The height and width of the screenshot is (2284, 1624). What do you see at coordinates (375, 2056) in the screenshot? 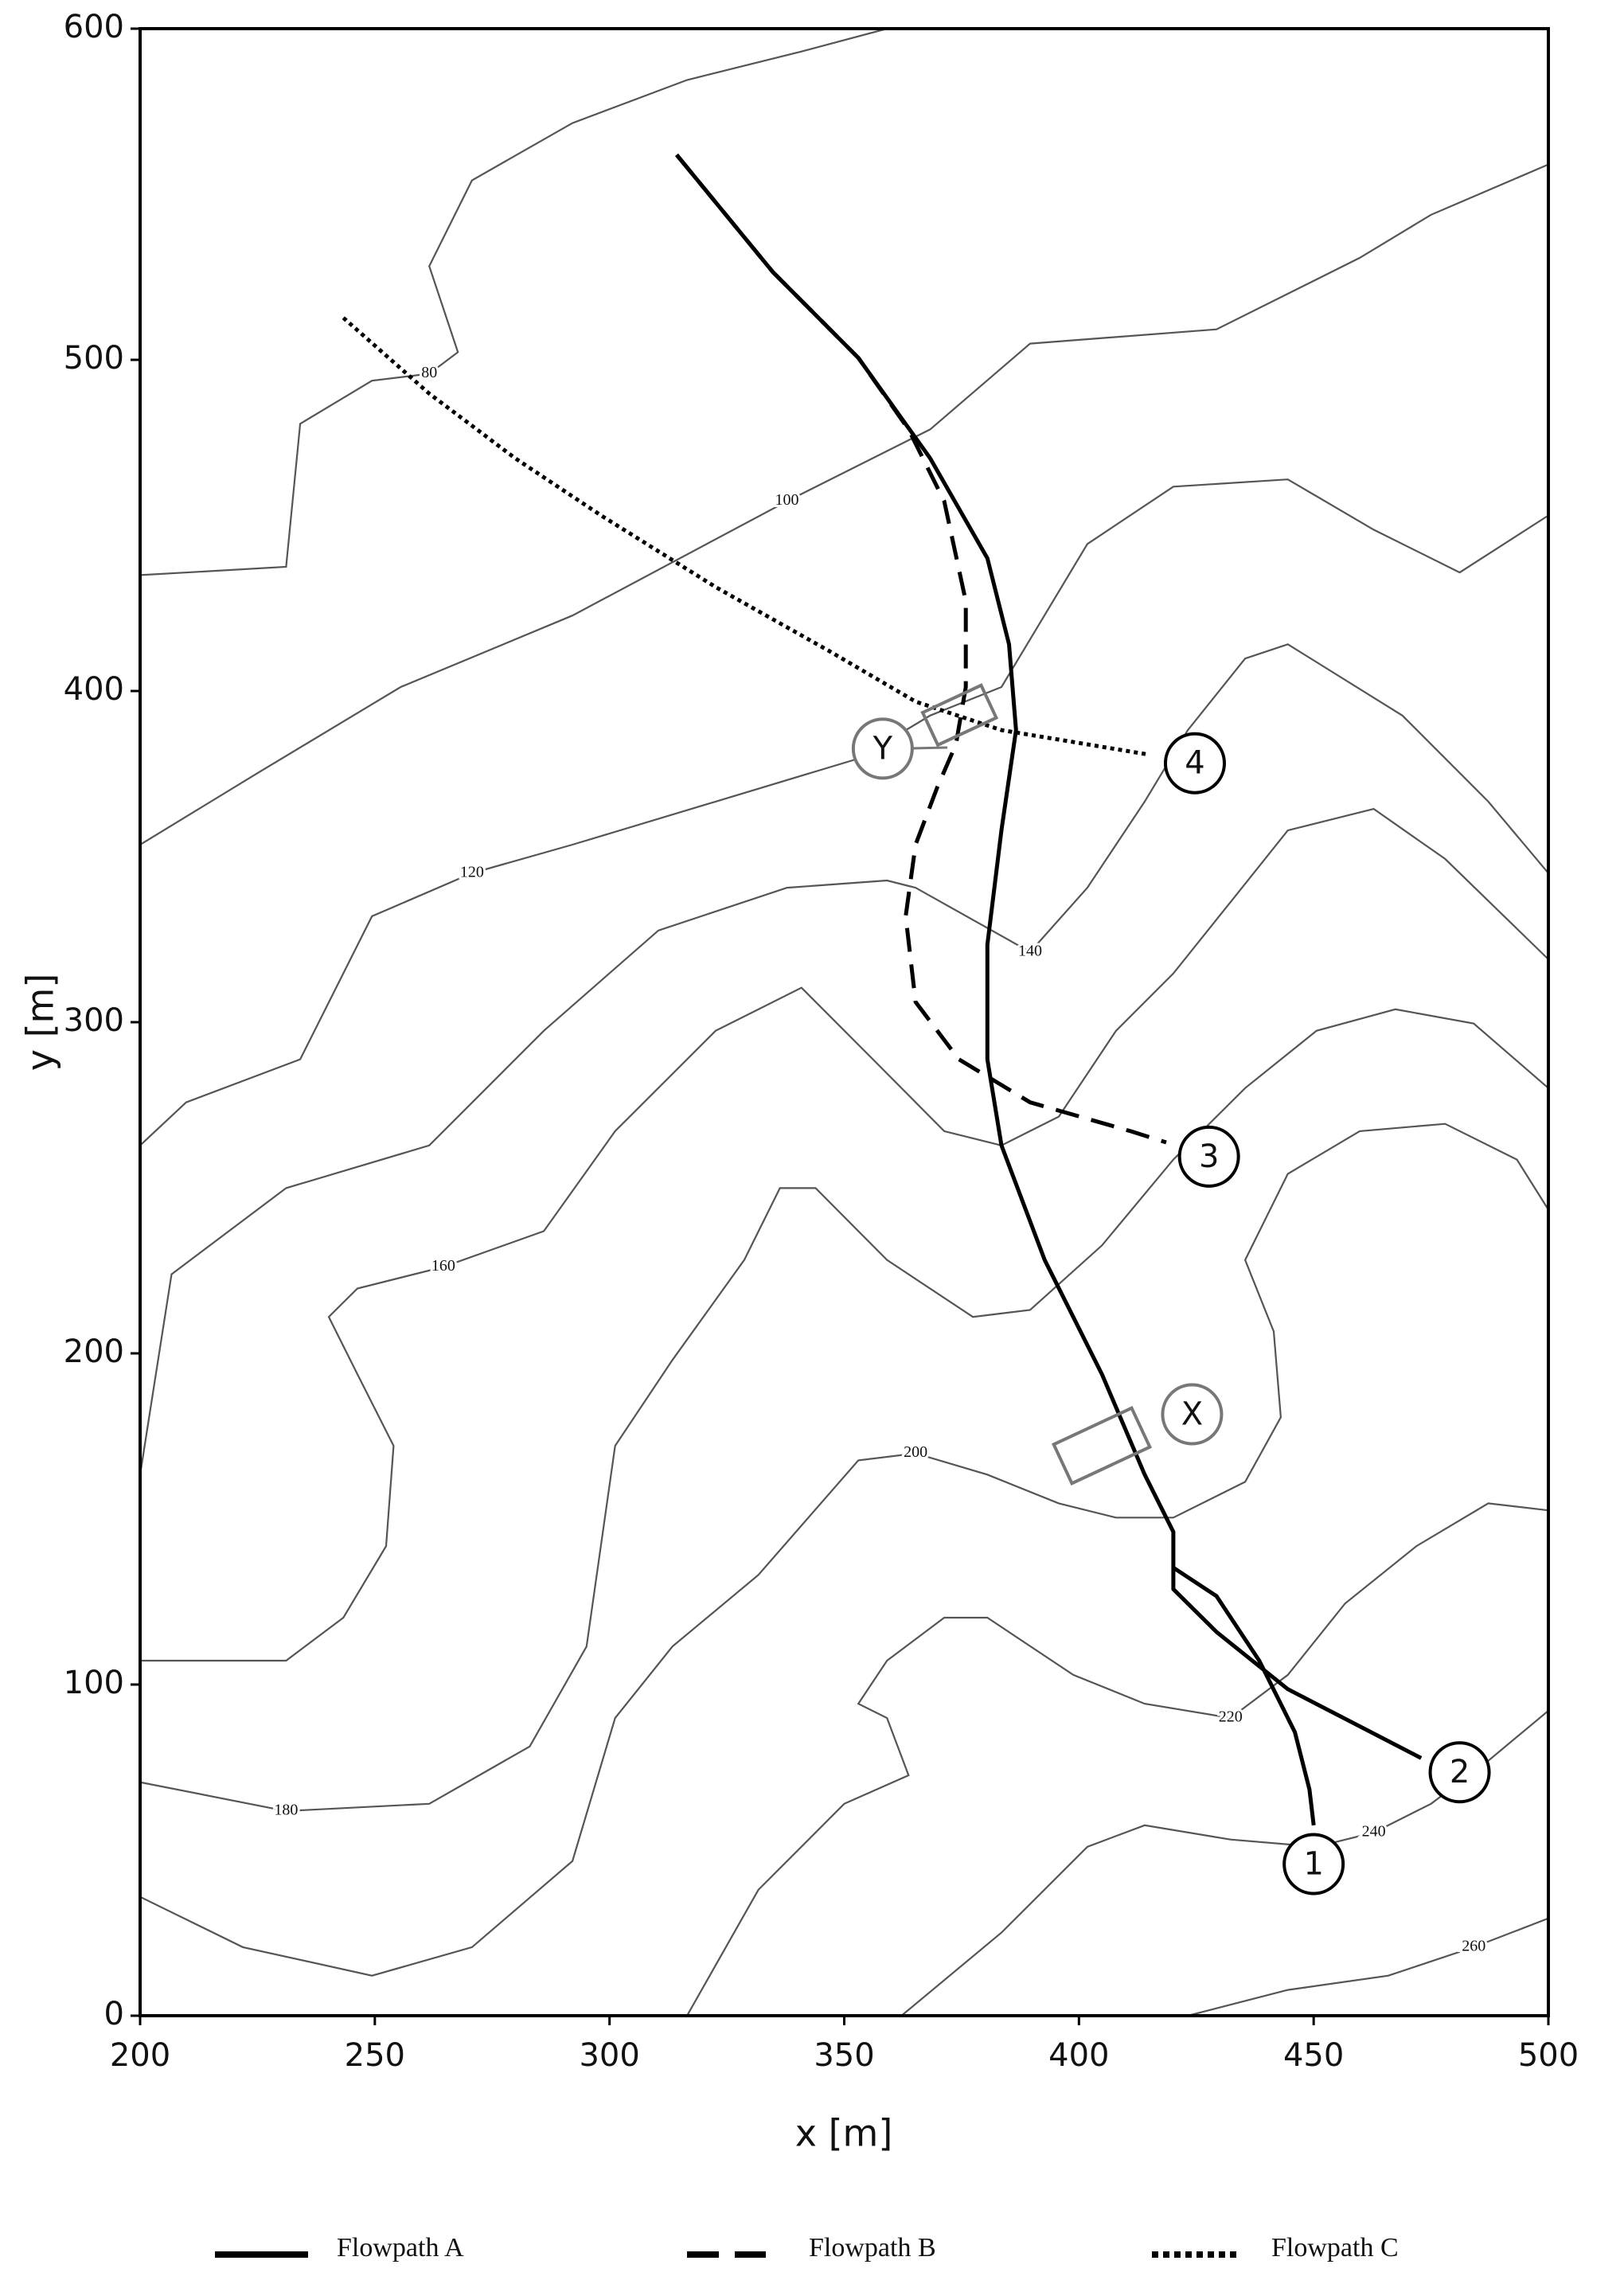
I see `x-tick-label: 250` at bounding box center [375, 2056].